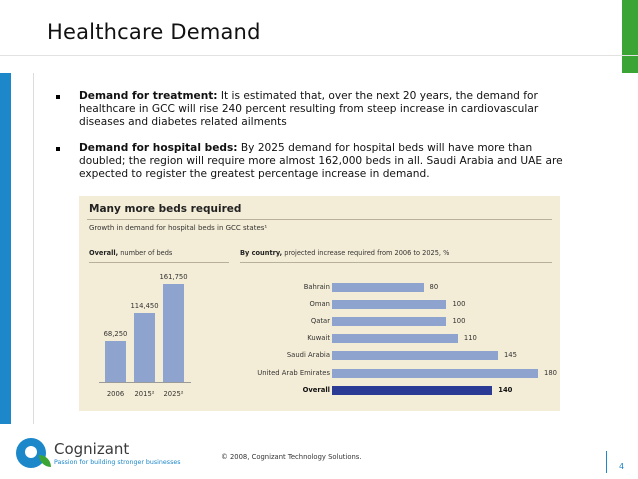 Image resolution: width=638 pixels, height=479 pixels. Describe the element at coordinates (396, 262) in the screenshot. I see `country-panel-rule` at that location.